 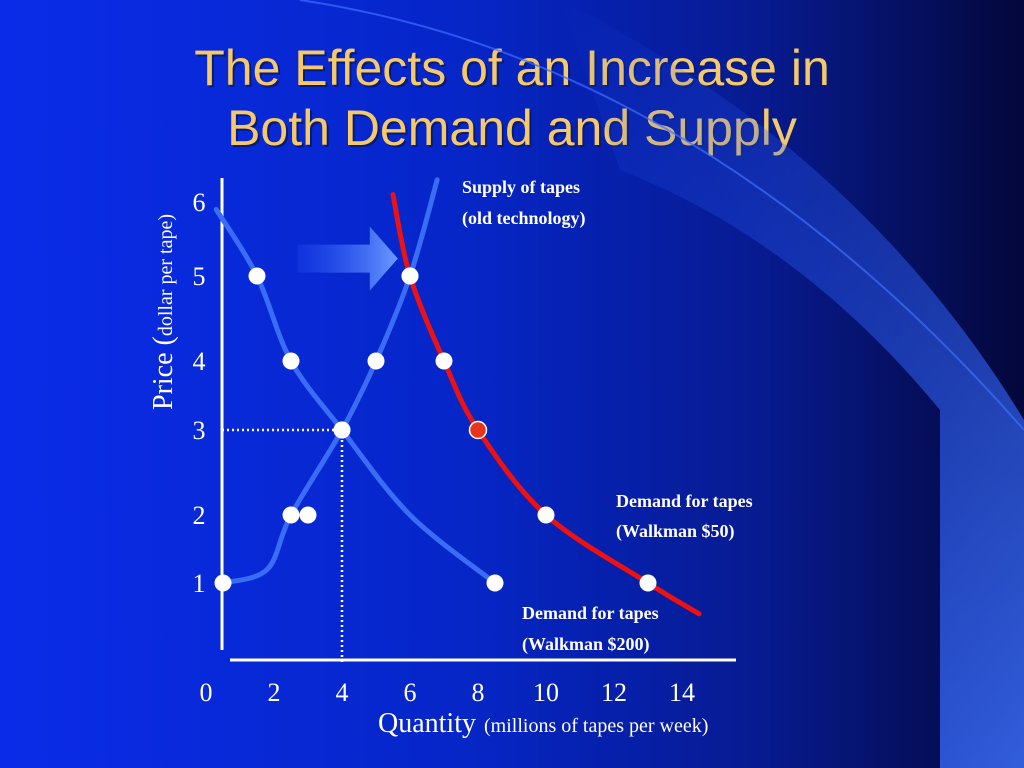 What do you see at coordinates (546, 692) in the screenshot?
I see `x-tick-label: 10` at bounding box center [546, 692].